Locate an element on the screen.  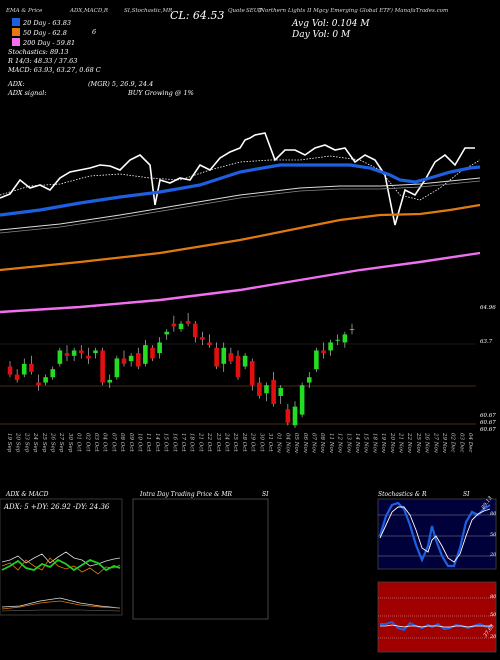
header-col-5: Quote is located at coordinates (236, 11).